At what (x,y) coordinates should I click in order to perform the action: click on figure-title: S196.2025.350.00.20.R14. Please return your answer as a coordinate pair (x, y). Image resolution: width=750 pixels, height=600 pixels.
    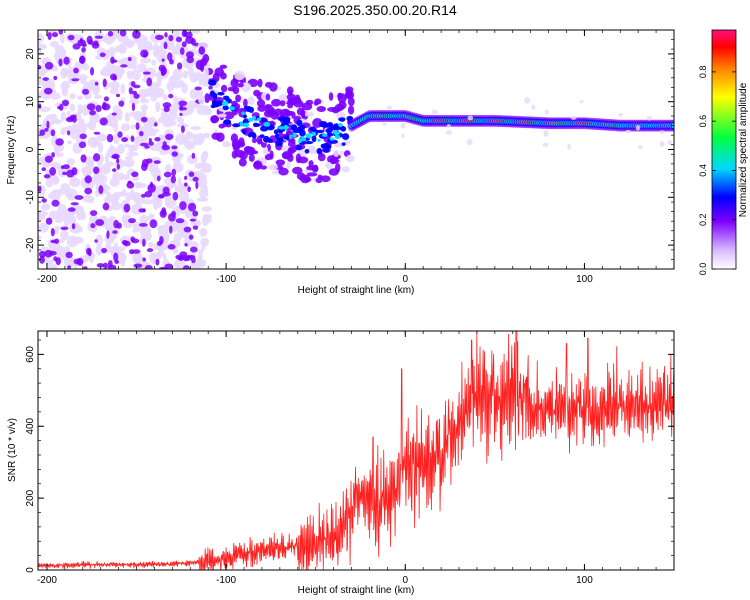
    Looking at the image, I should click on (375, 10).